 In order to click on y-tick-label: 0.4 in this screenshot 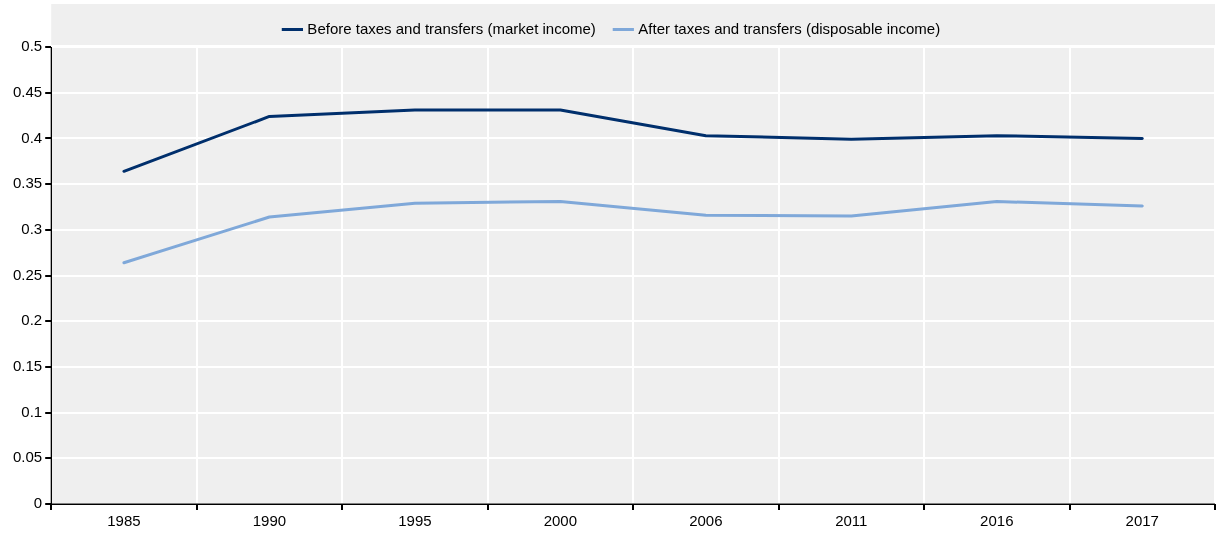, I will do `click(32, 137)`.